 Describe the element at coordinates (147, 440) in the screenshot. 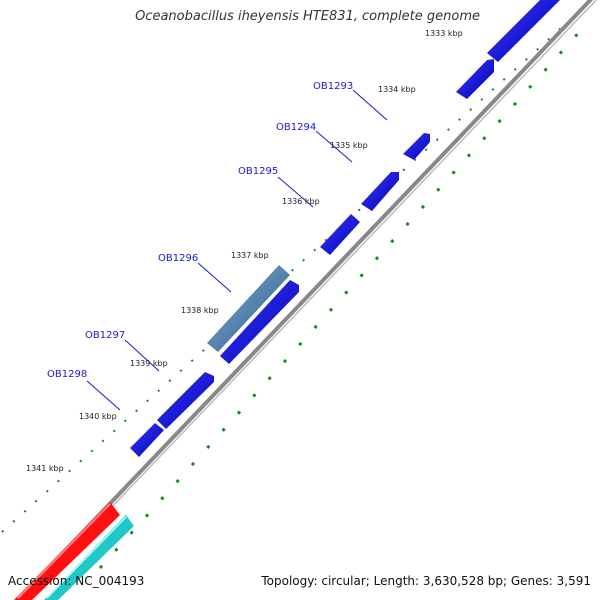

I see `gene-bar-ob1298b` at that location.